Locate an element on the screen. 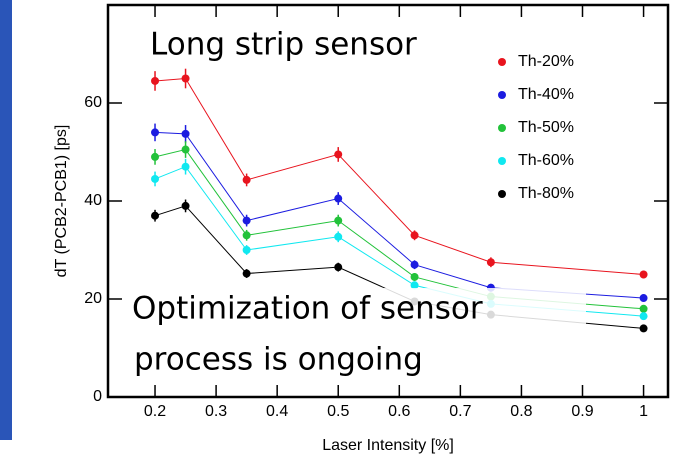 The height and width of the screenshot is (463, 682). x-tick-label: 0.3 is located at coordinates (216, 411).